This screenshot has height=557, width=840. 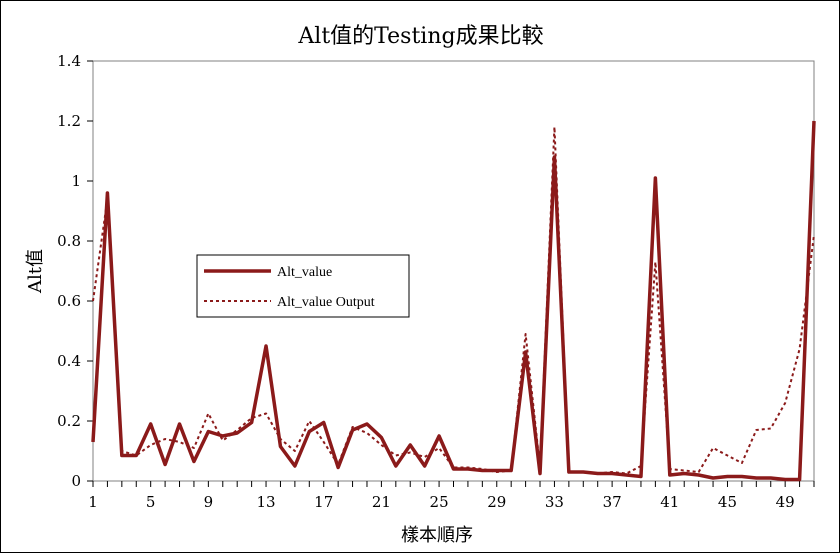 What do you see at coordinates (35, 271) in the screenshot?
I see `y-axis-label: Alt值` at bounding box center [35, 271].